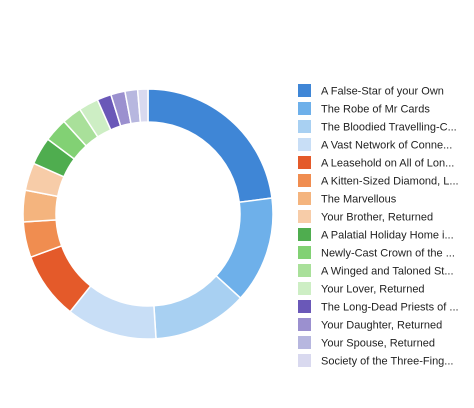  What do you see at coordinates (359, 200) in the screenshot?
I see `legend-label: The Marvellous` at bounding box center [359, 200].